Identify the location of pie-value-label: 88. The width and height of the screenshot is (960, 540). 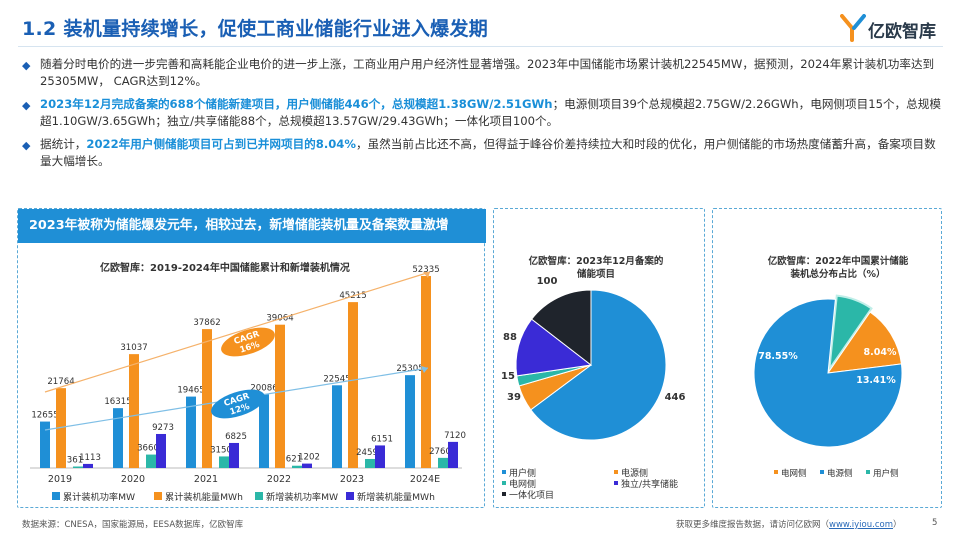
(510, 337).